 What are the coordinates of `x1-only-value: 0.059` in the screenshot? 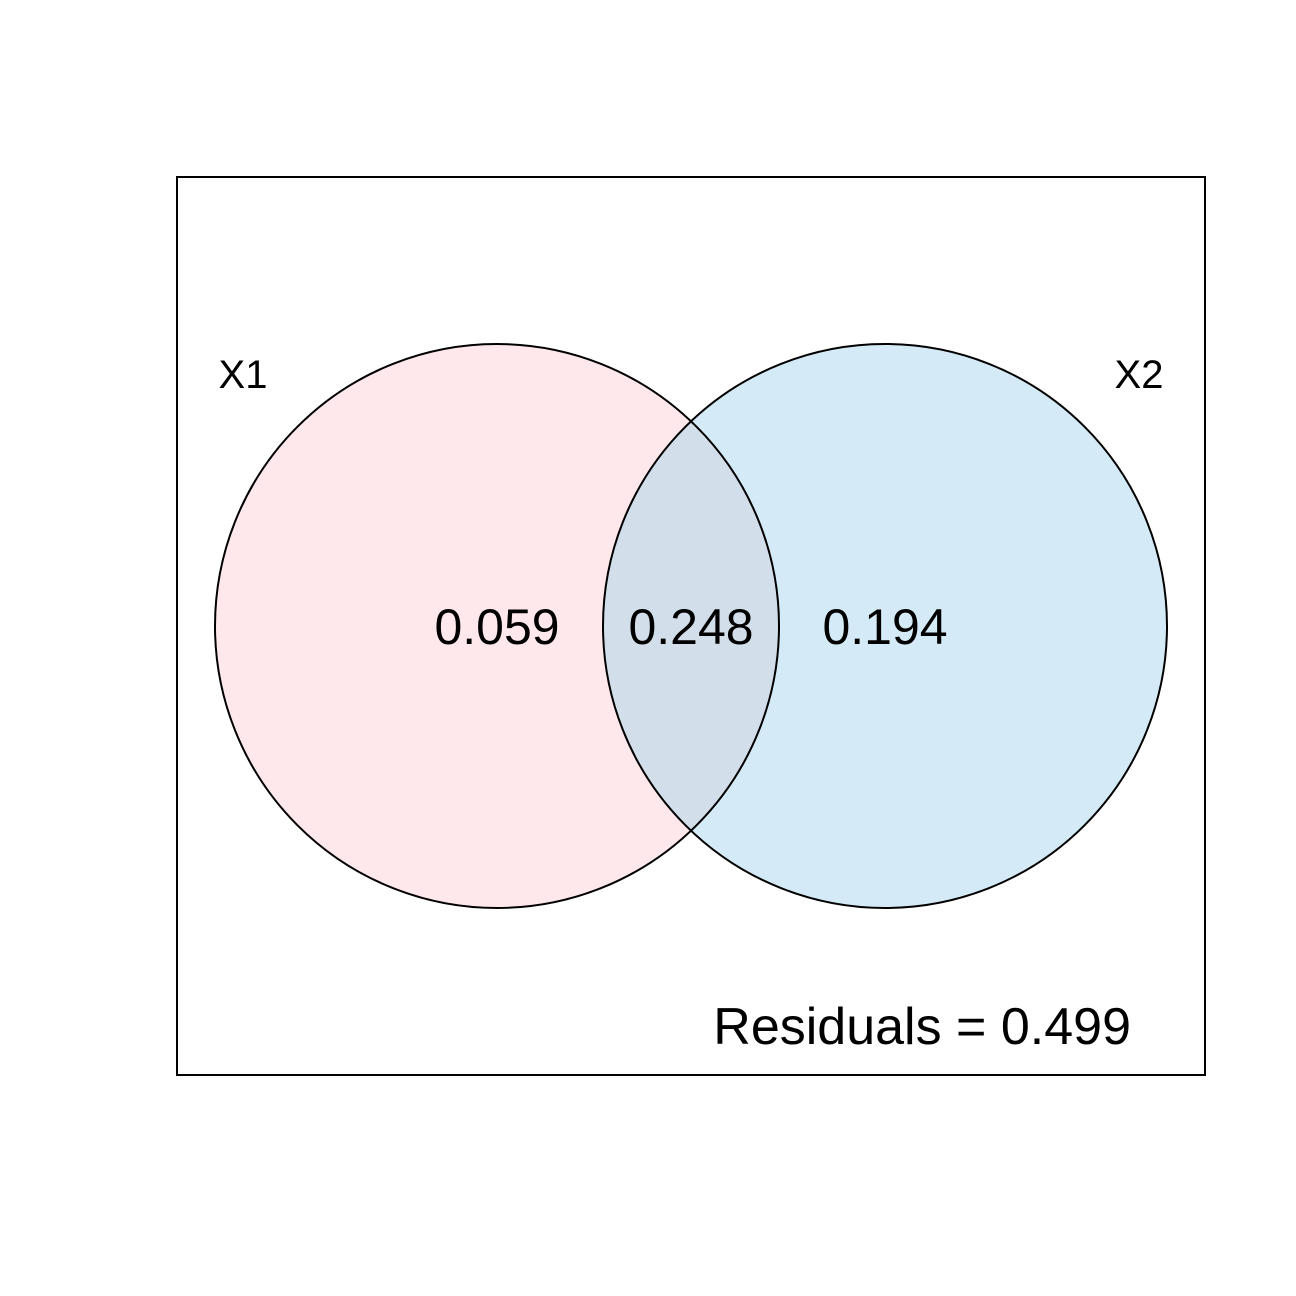 It's located at (496, 627).